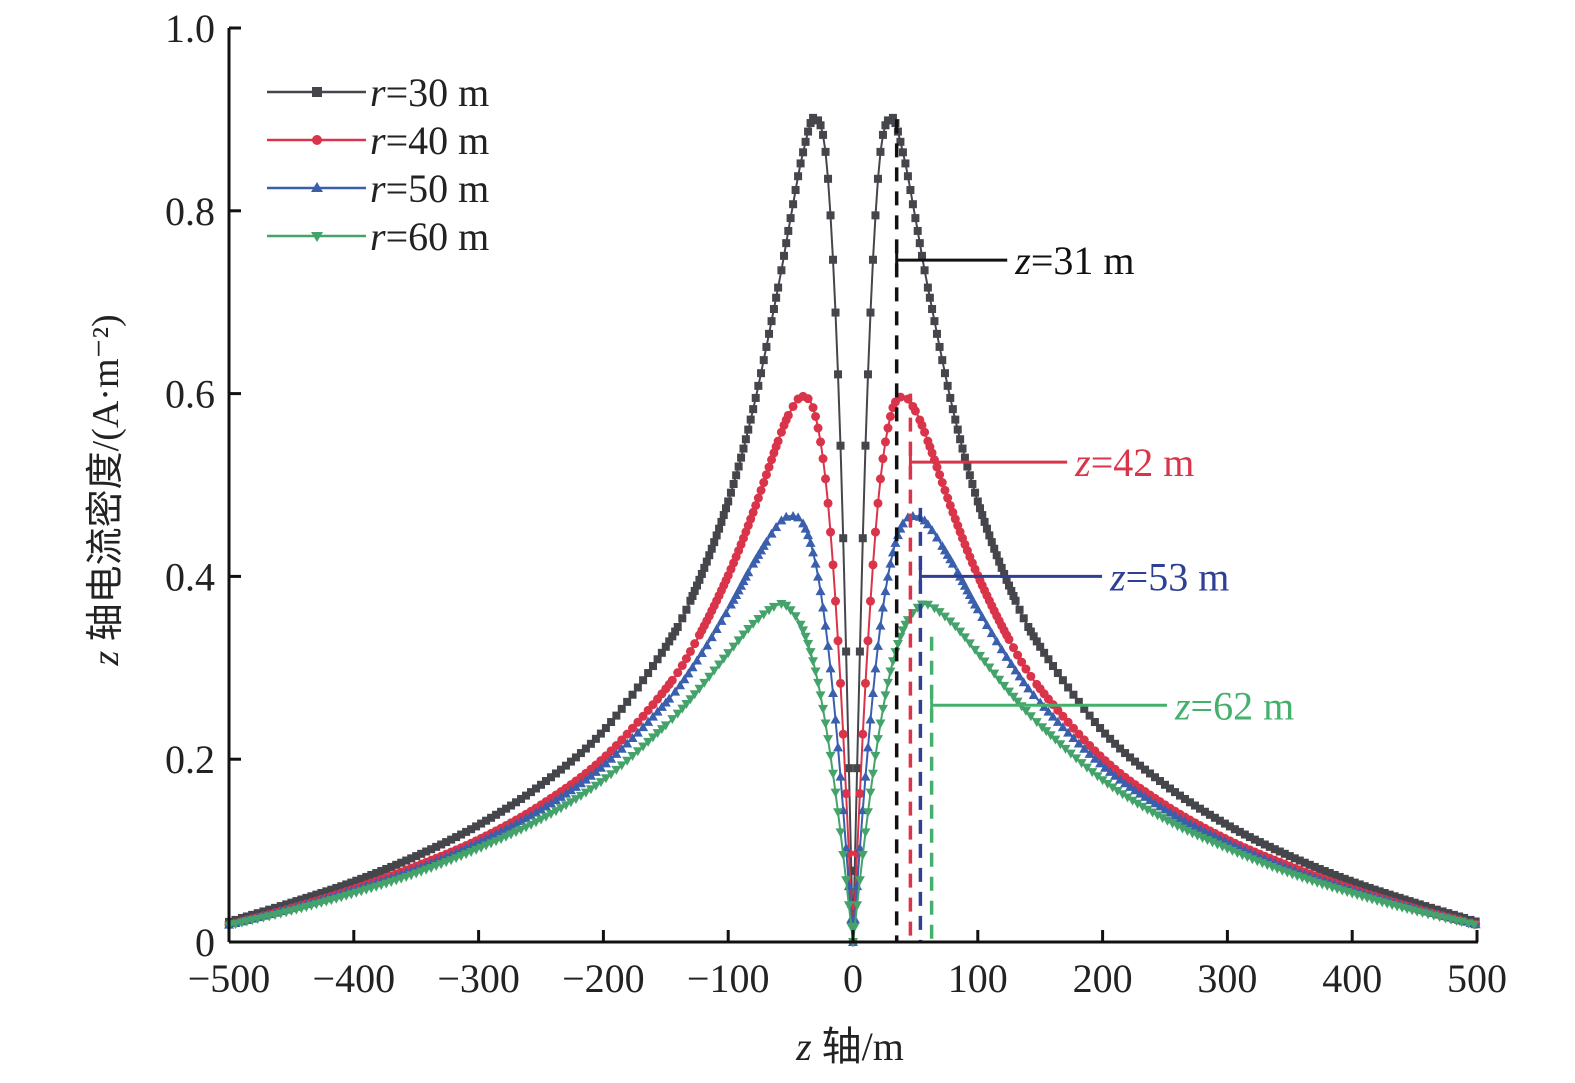 The image size is (1575, 1083). What do you see at coordinates (603, 978) in the screenshot?
I see `x-tick-label: −200` at bounding box center [603, 978].